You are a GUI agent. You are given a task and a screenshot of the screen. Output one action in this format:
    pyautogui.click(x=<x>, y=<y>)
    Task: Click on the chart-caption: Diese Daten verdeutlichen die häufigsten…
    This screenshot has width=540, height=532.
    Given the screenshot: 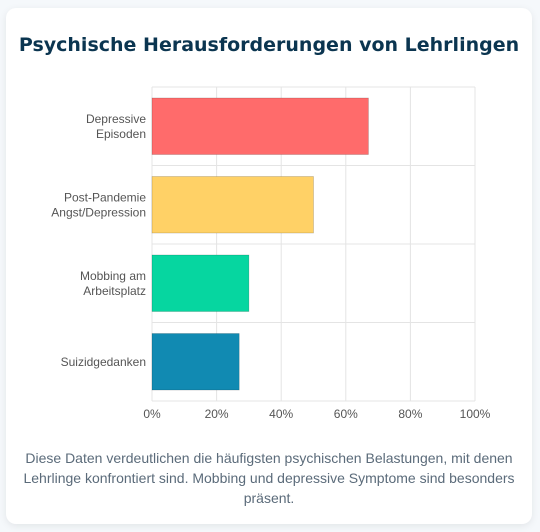 What is the action you would take?
    pyautogui.click(x=269, y=478)
    